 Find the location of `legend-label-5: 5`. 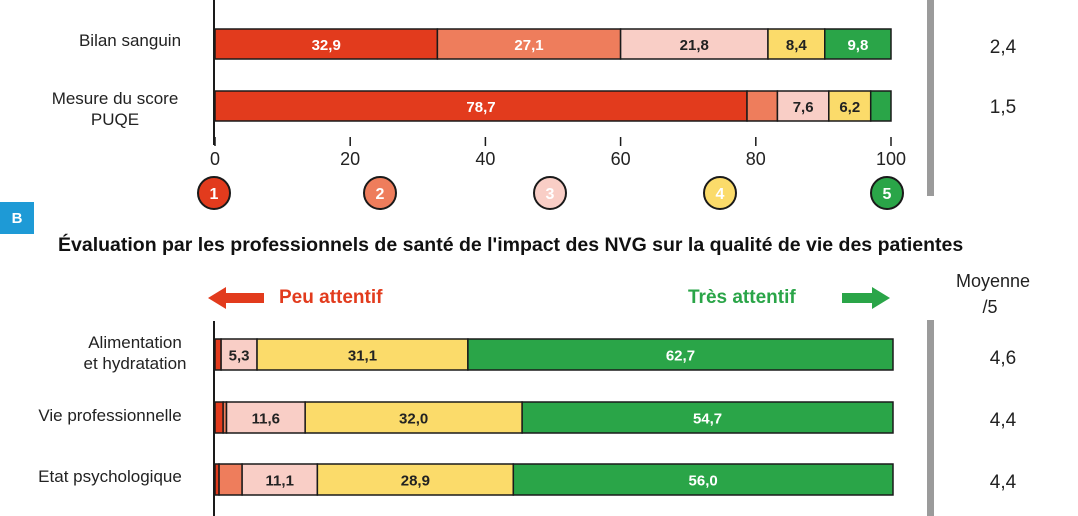

legend-label-5: 5 is located at coordinates (887, 194).